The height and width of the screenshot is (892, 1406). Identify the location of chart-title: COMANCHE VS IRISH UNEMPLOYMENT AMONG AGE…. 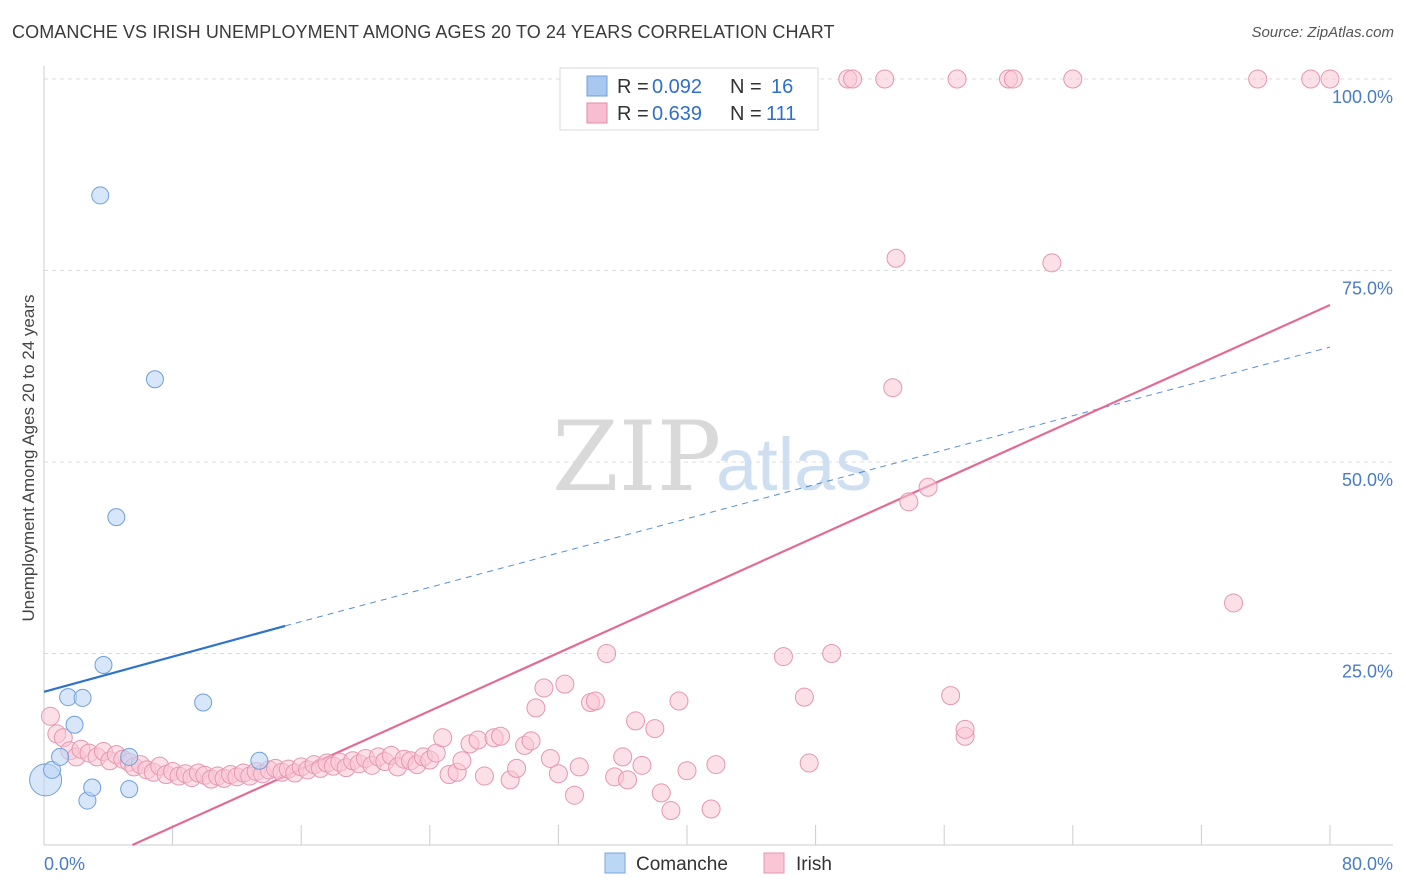
(423, 32).